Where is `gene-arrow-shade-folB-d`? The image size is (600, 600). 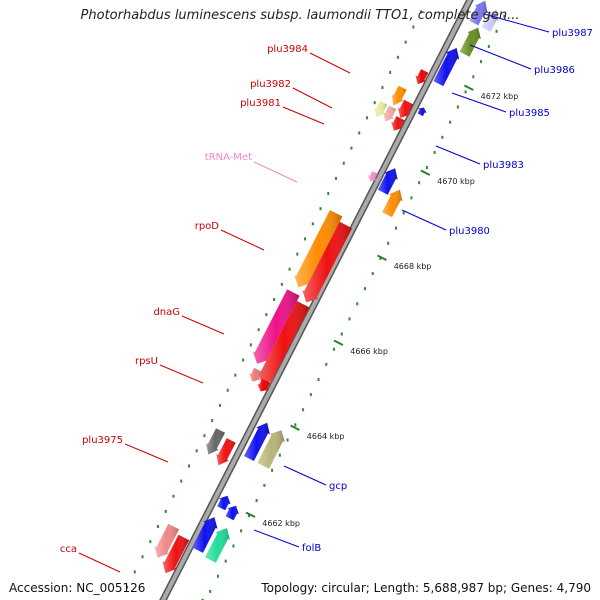 gene-arrow-shade-folB-d is located at coordinates (217, 545).